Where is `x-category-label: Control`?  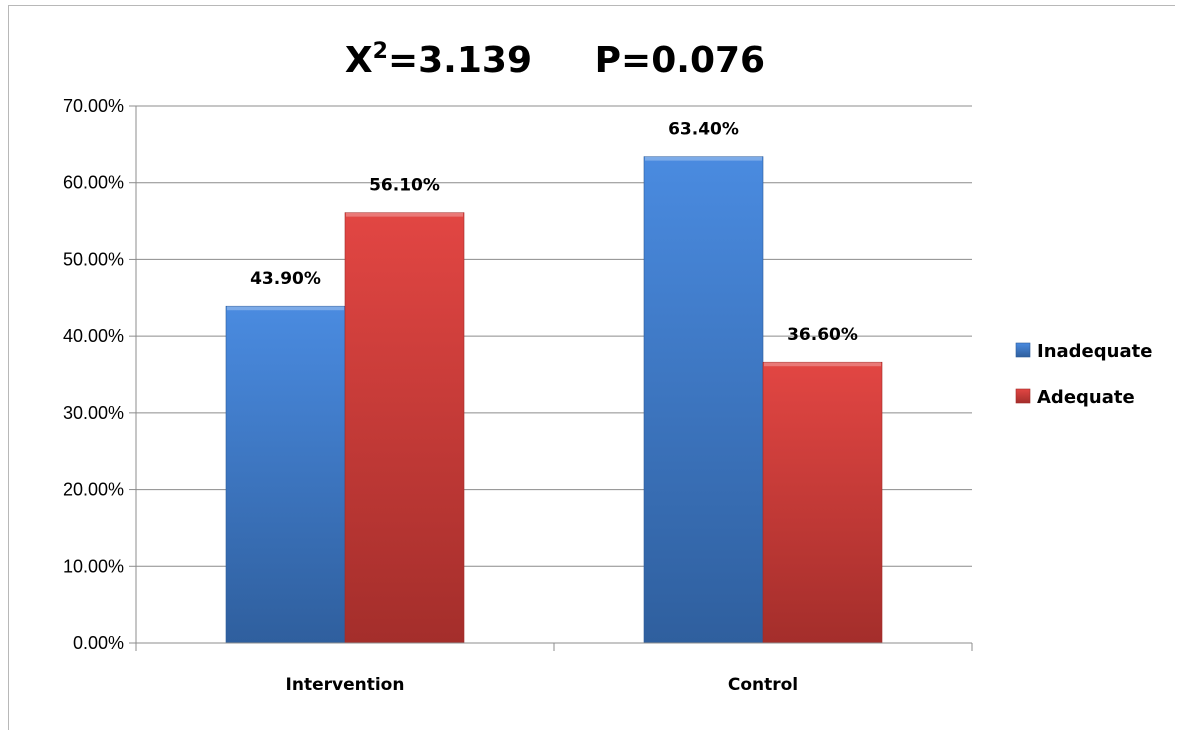
x-category-label: Control is located at coordinates (763, 685).